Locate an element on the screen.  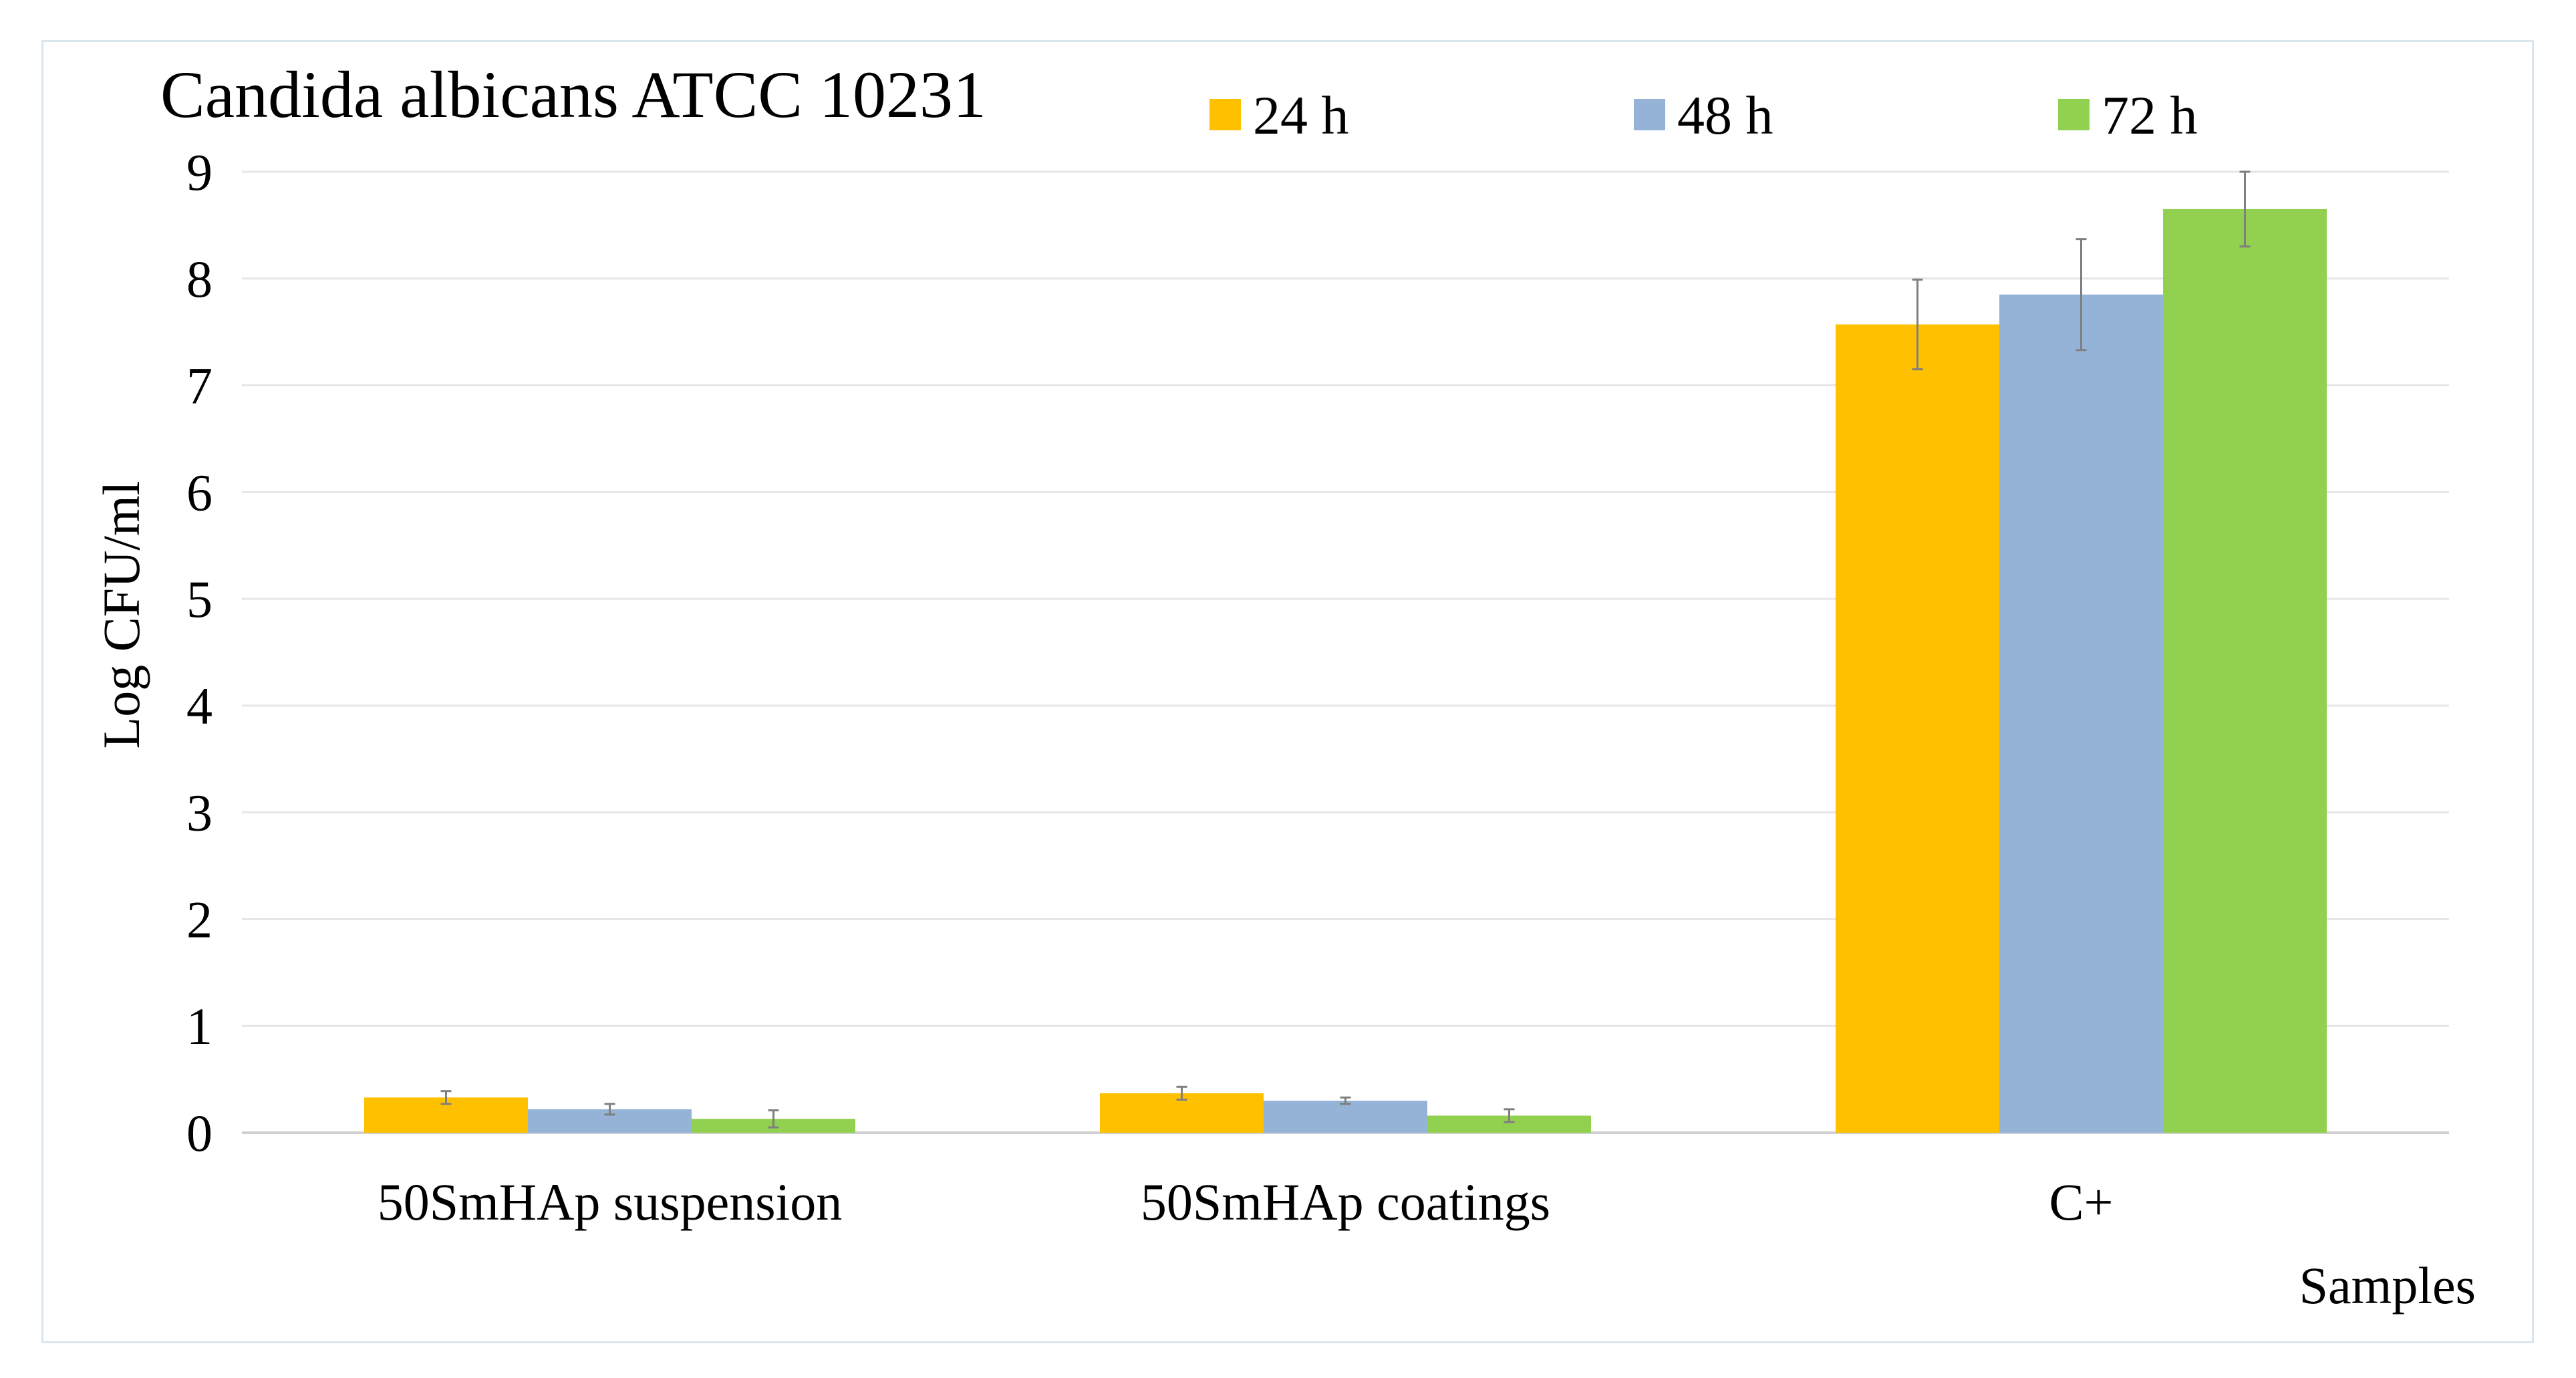
y-tick-label-3: 3 is located at coordinates (199, 813).